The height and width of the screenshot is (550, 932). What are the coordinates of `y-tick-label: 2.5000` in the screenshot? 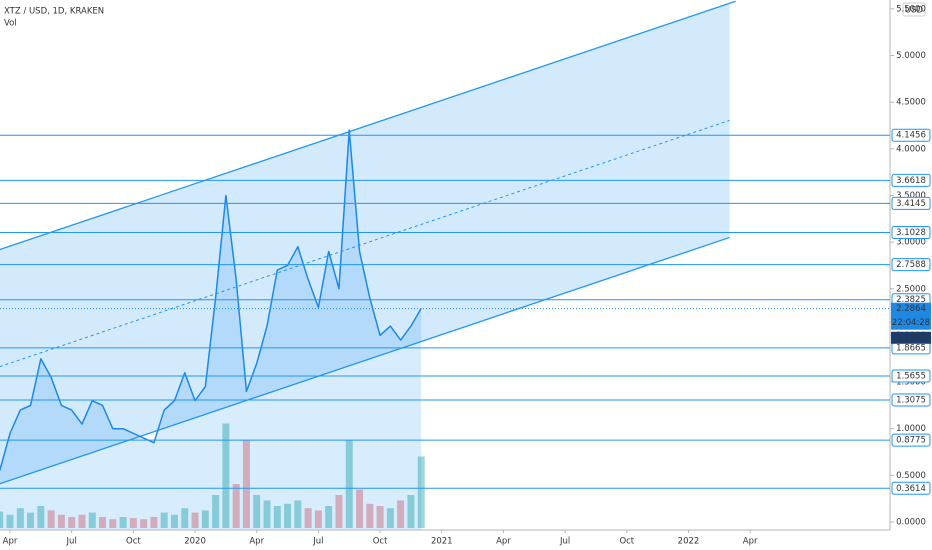 It's located at (911, 289).